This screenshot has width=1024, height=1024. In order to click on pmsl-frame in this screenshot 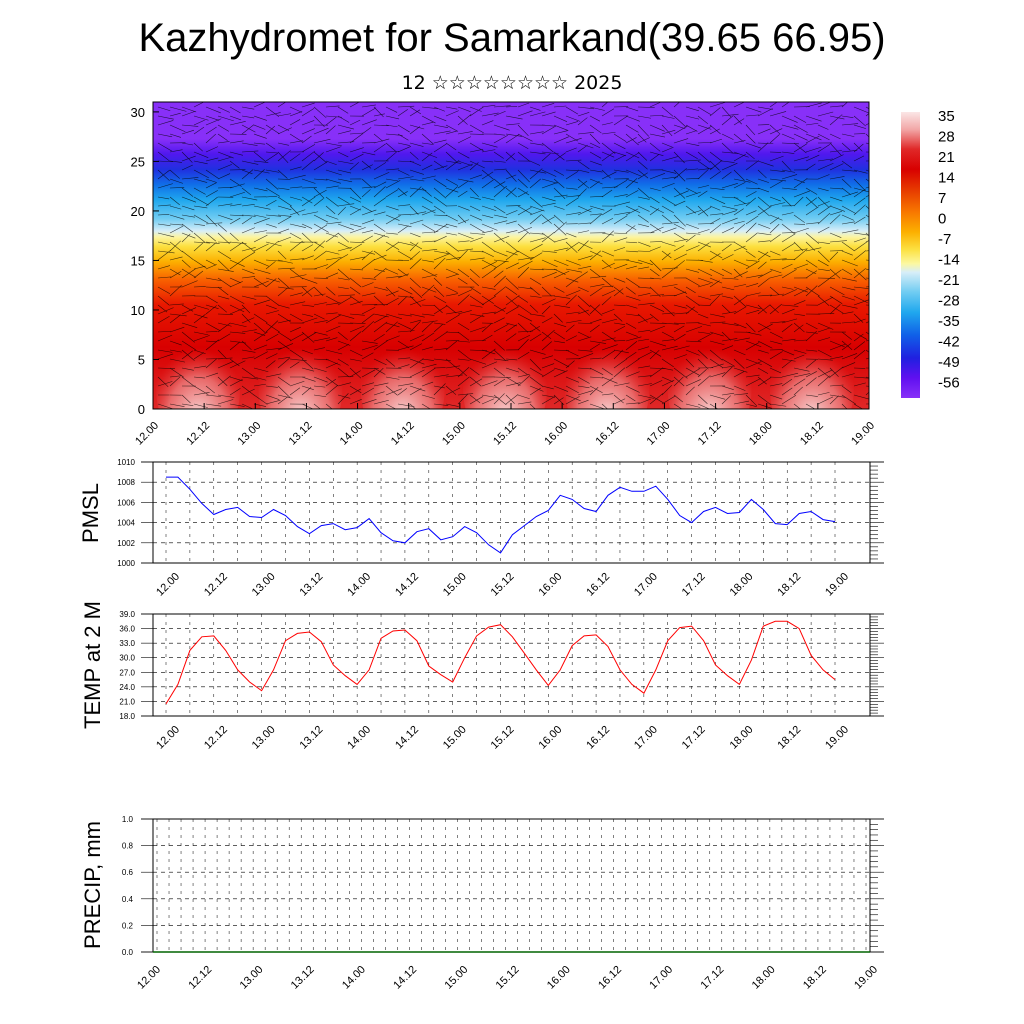, I will do `click(511, 512)`.